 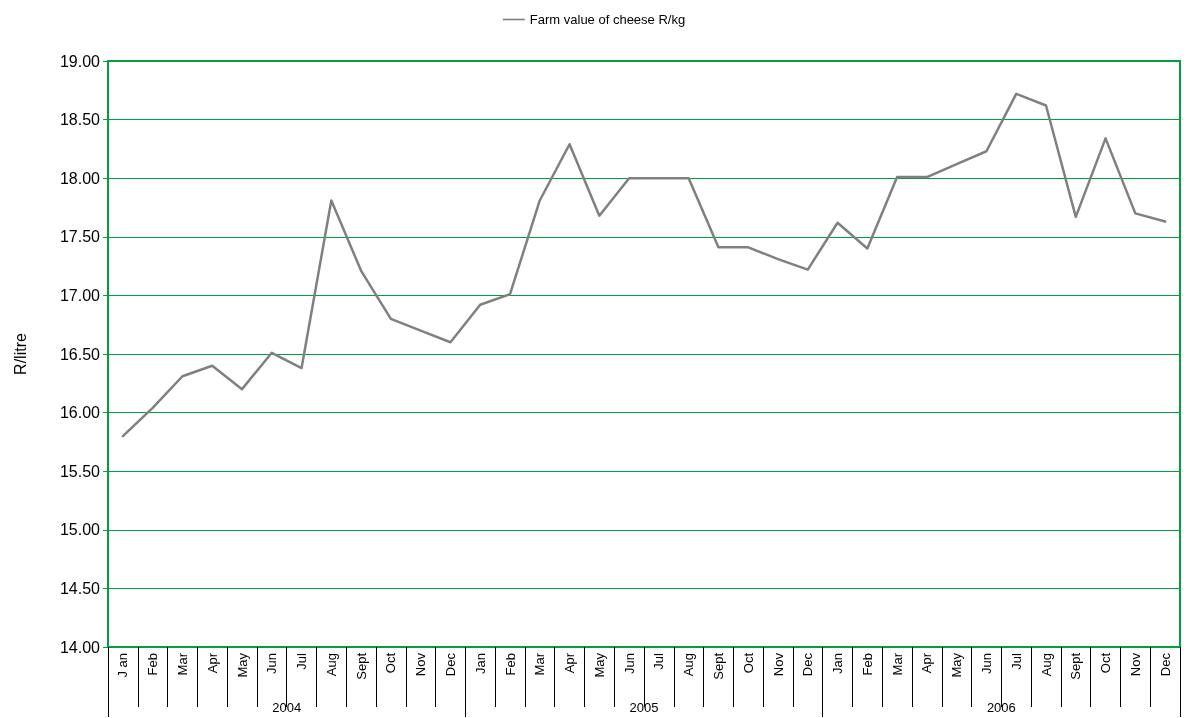 I want to click on y-tick-label: 17.00, so click(x=80, y=295).